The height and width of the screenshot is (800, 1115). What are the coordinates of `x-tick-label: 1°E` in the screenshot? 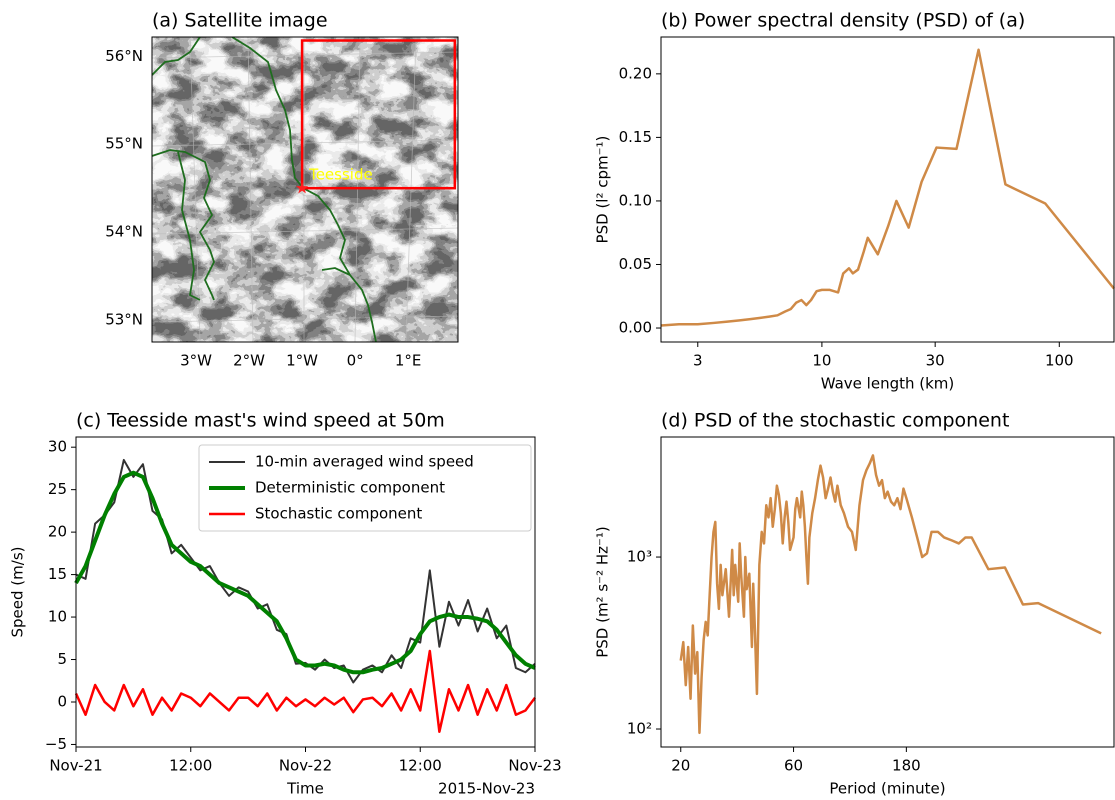 It's located at (408, 361).